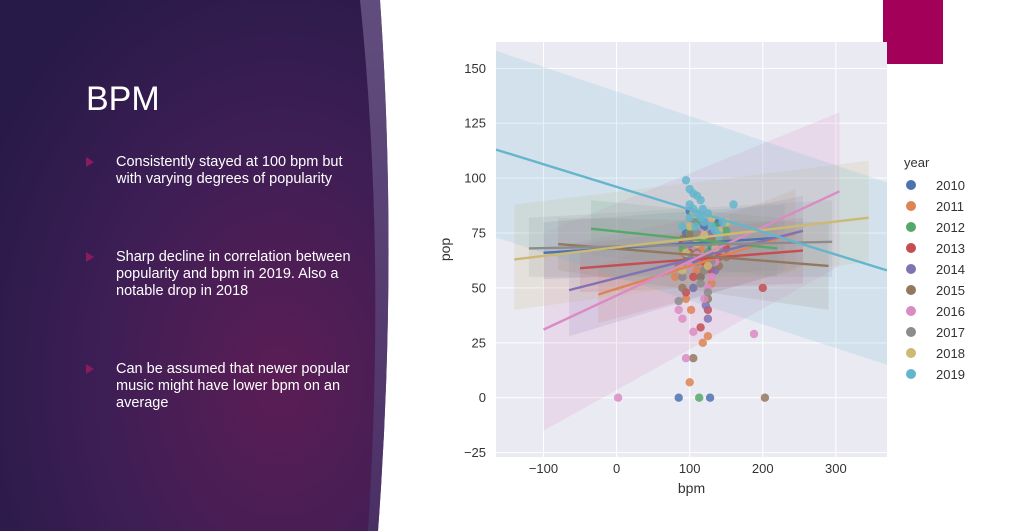  I want to click on x-tick-label: 0, so click(616, 468).